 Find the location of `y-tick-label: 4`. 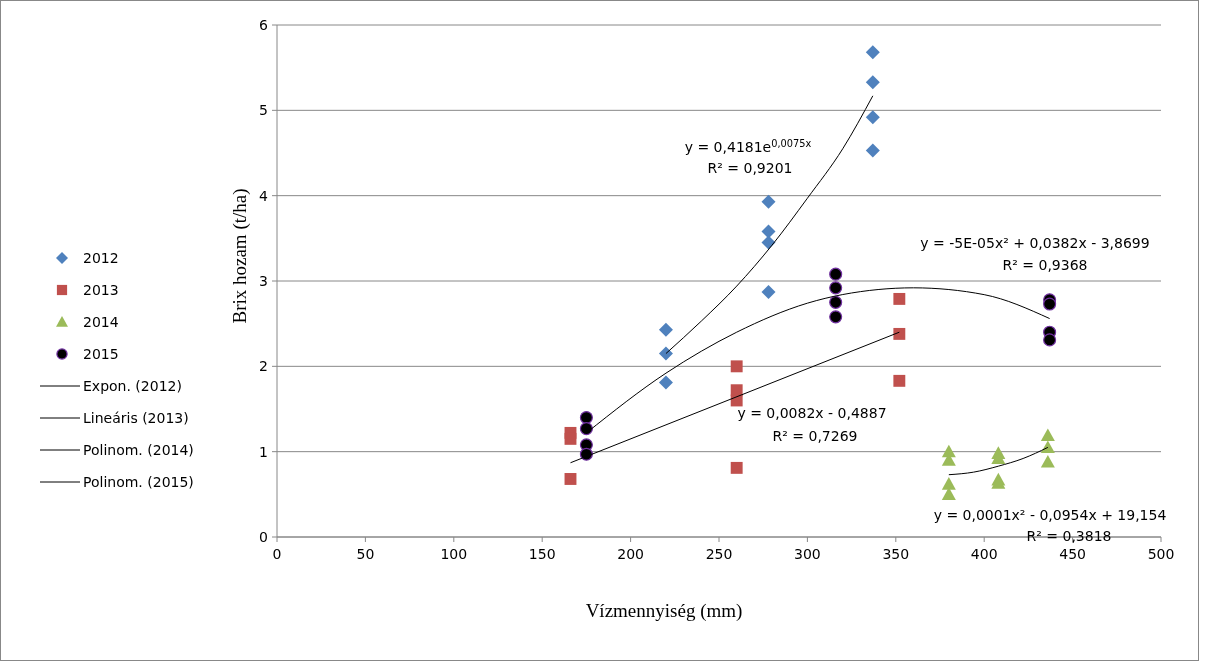

y-tick-label: 4 is located at coordinates (264, 195).